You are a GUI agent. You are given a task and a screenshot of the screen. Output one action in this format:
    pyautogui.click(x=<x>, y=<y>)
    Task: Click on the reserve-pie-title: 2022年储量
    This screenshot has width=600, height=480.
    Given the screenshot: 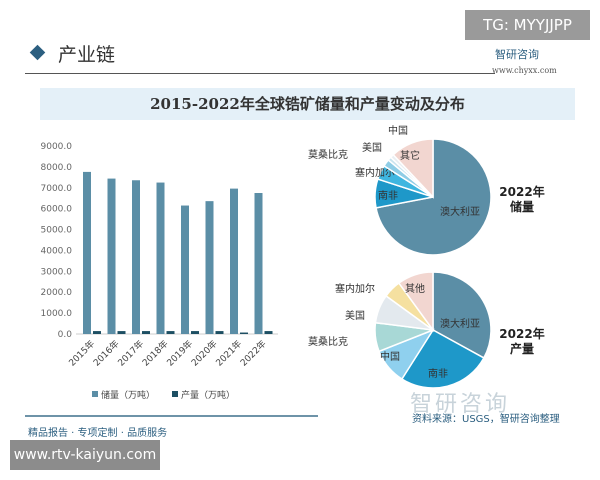 What is the action you would take?
    pyautogui.click(x=522, y=199)
    